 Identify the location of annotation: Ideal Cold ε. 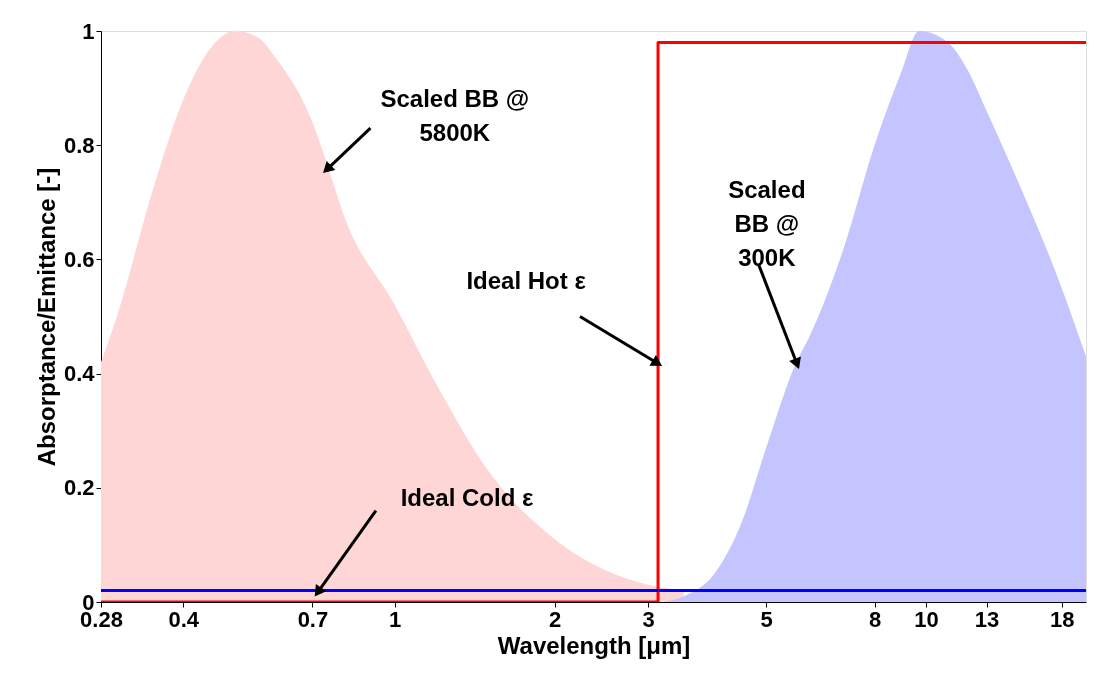
(467, 498).